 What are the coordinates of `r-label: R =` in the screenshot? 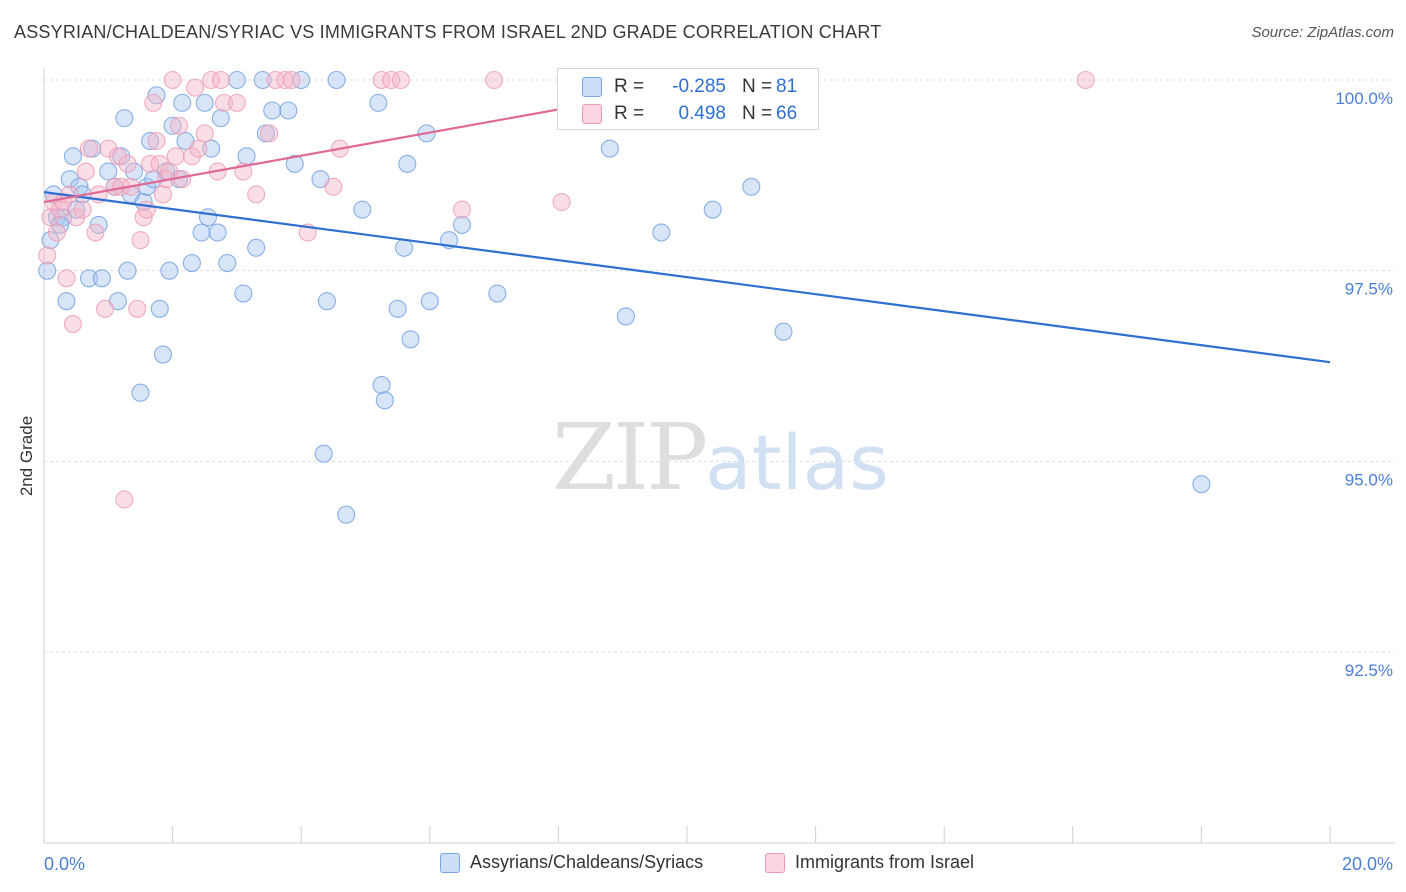 It's located at (629, 86).